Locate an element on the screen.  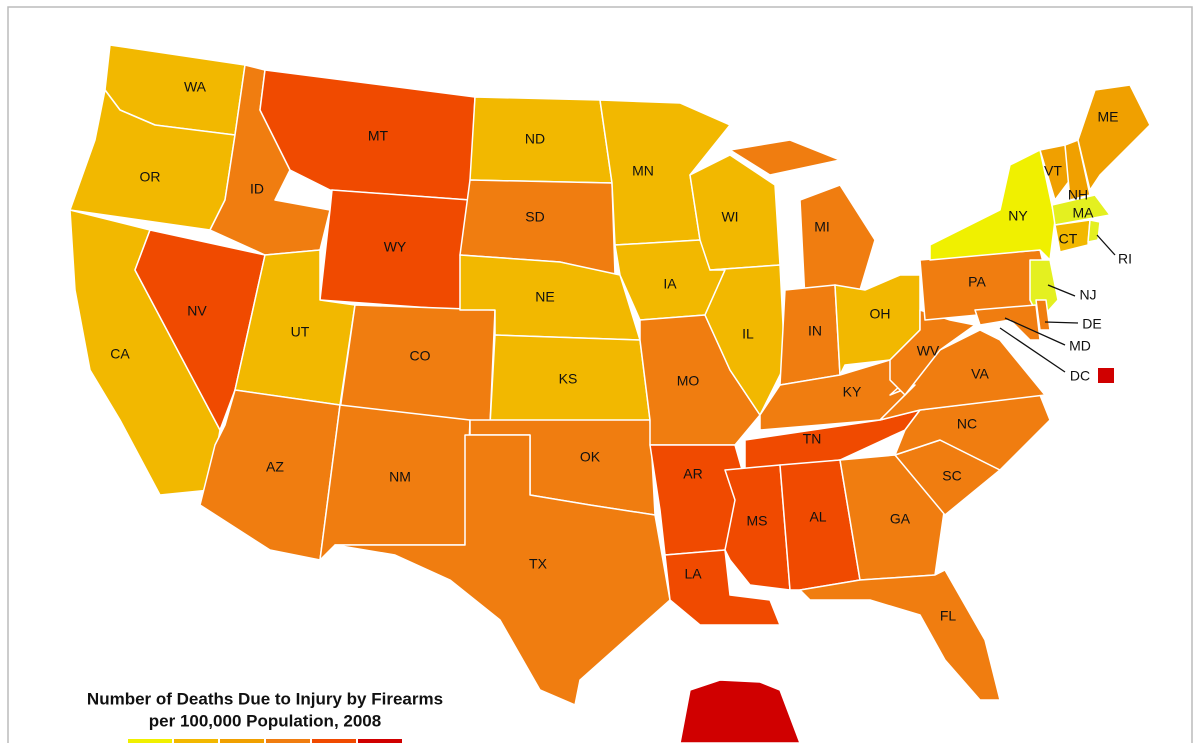
state-label: TX is located at coordinates (538, 564).